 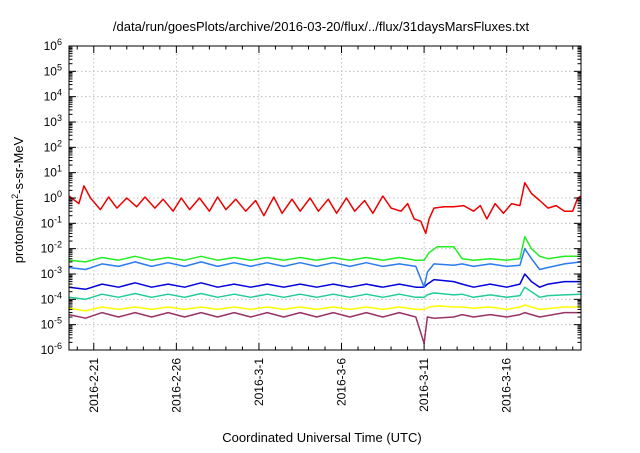 I want to click on y-tick-label-exponent: 1, so click(x=59, y=169).